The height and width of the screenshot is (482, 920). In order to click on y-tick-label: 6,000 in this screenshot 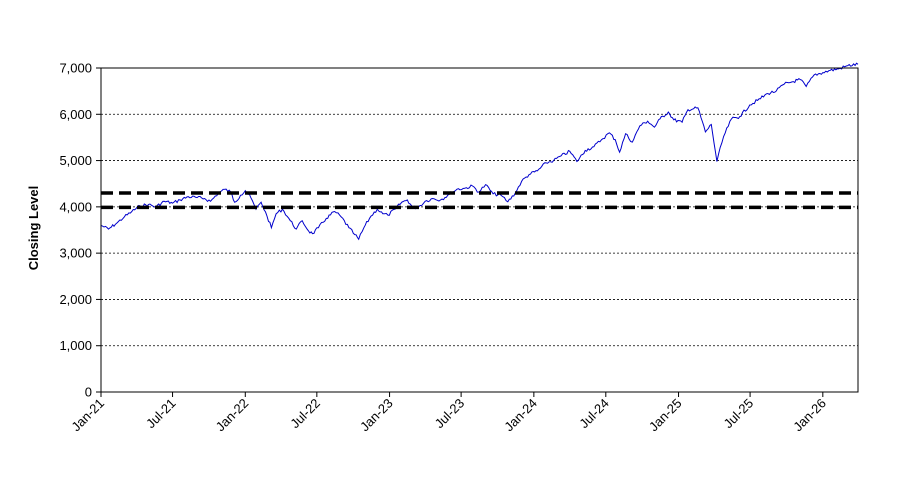, I will do `click(75, 114)`.